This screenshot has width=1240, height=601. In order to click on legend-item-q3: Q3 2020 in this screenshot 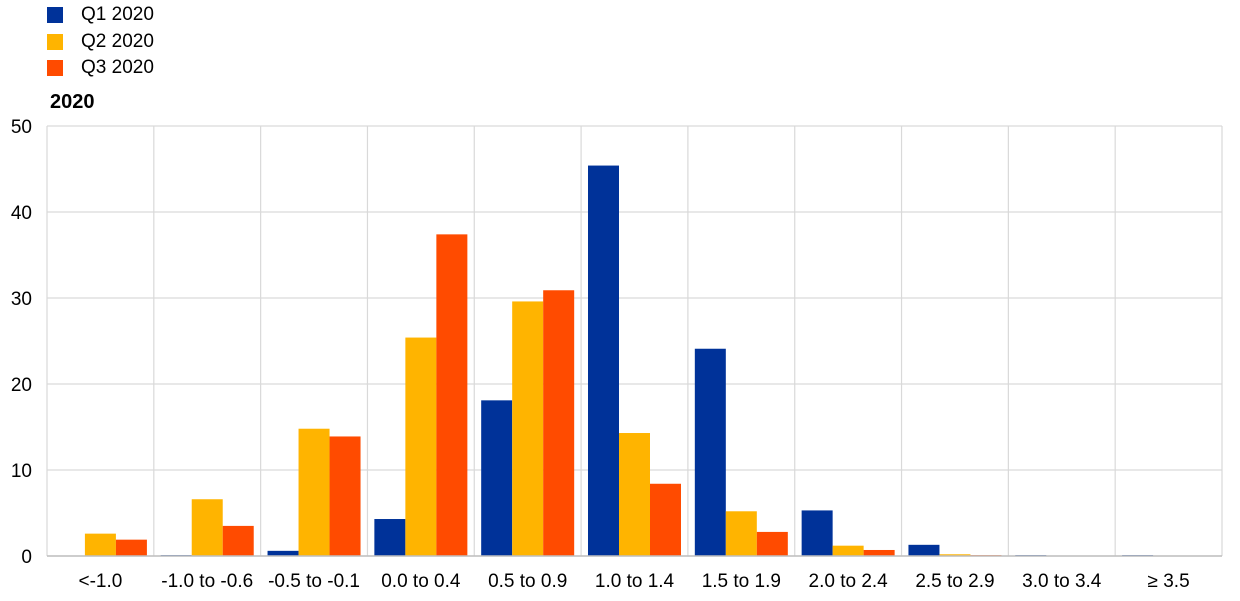, I will do `click(100, 68)`.